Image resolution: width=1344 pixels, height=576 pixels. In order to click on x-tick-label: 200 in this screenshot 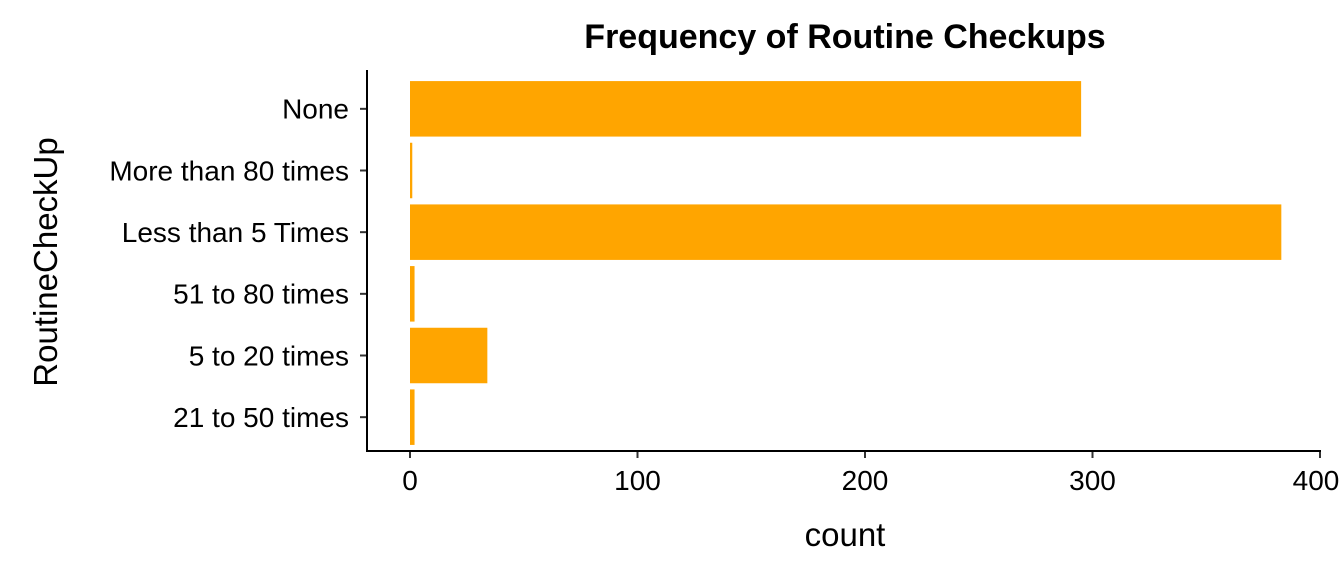, I will do `click(865, 480)`.